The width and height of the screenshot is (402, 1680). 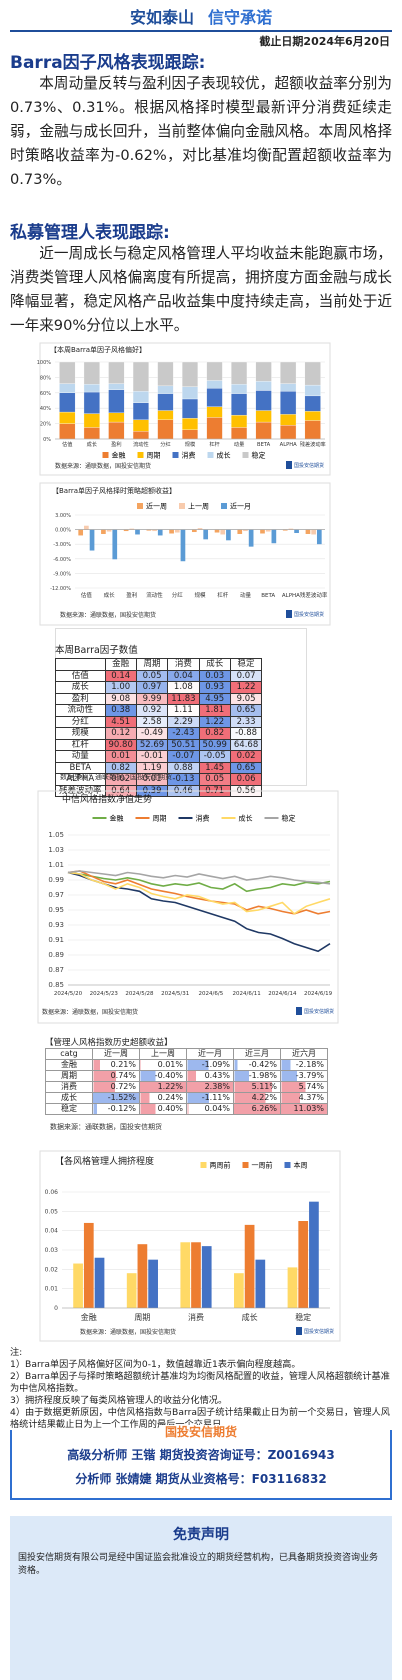 I want to click on x-tick-label: 动量, so click(x=246, y=595).